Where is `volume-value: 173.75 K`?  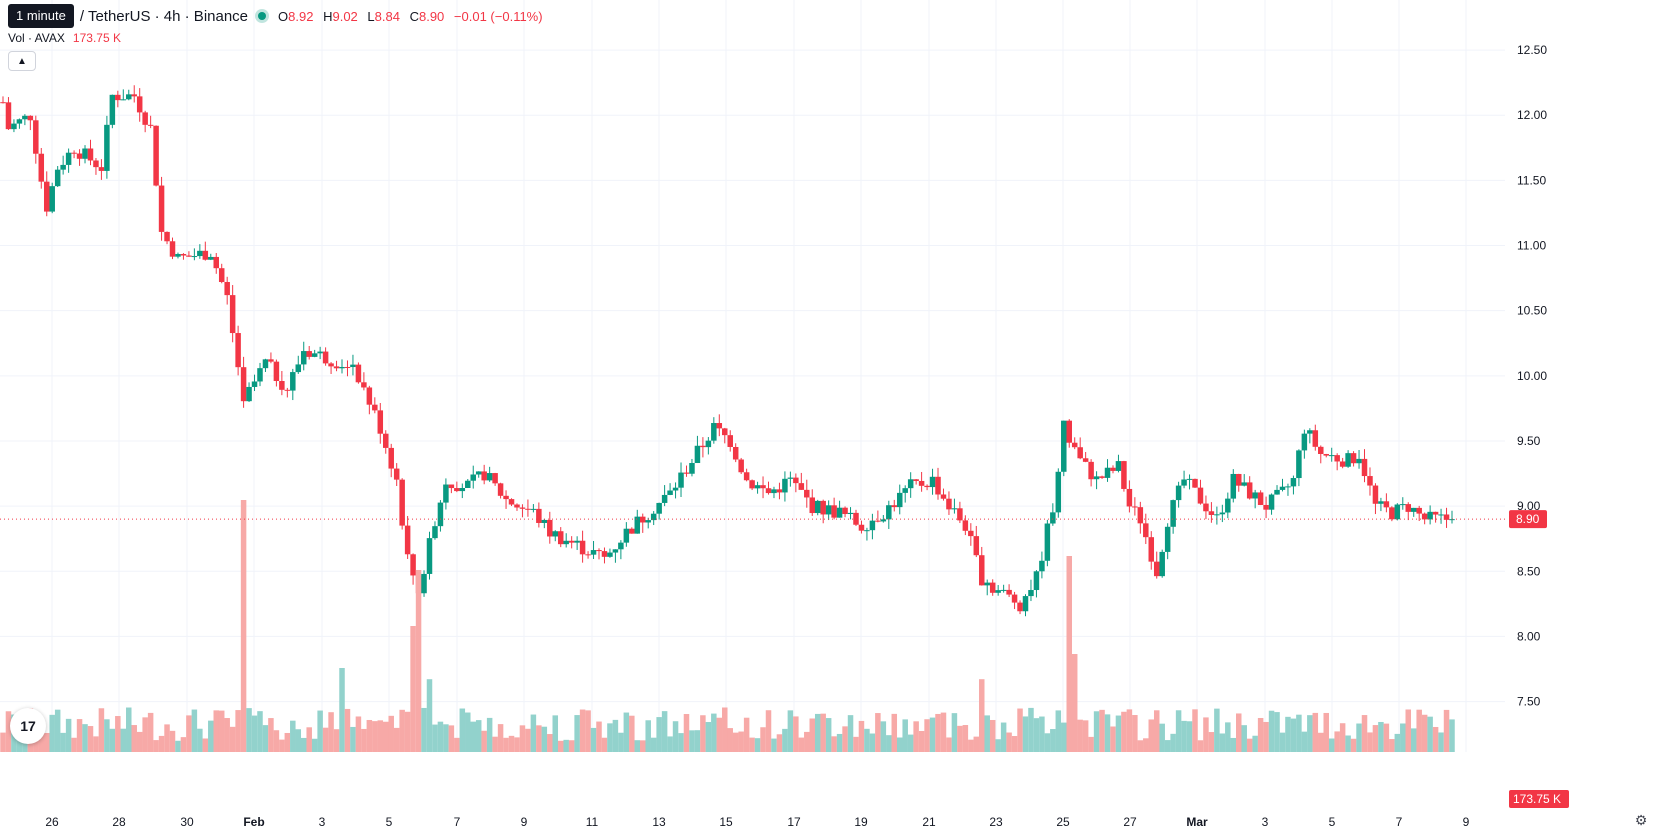 volume-value: 173.75 K is located at coordinates (96, 38).